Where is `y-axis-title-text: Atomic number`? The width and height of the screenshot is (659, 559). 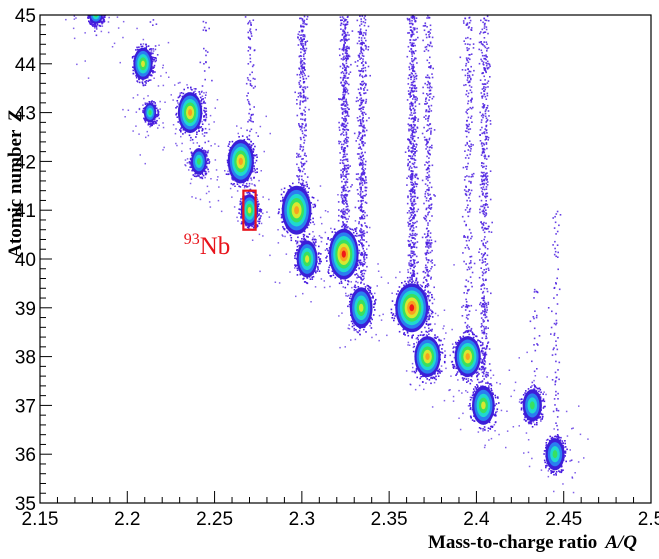 y-axis-title-text: Atomic number is located at coordinates (15, 193).